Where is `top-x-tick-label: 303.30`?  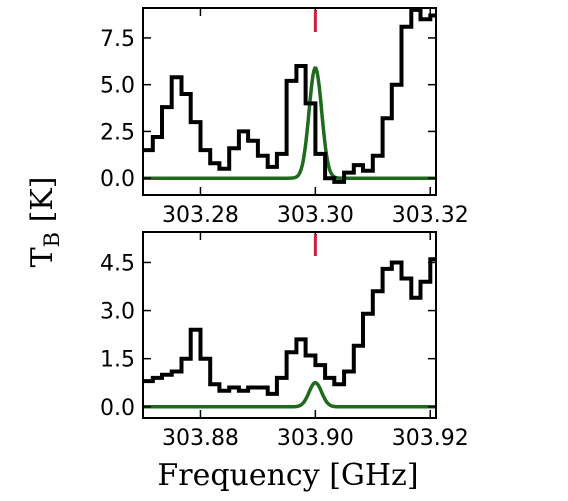
top-x-tick-label: 303.30 is located at coordinates (315, 215).